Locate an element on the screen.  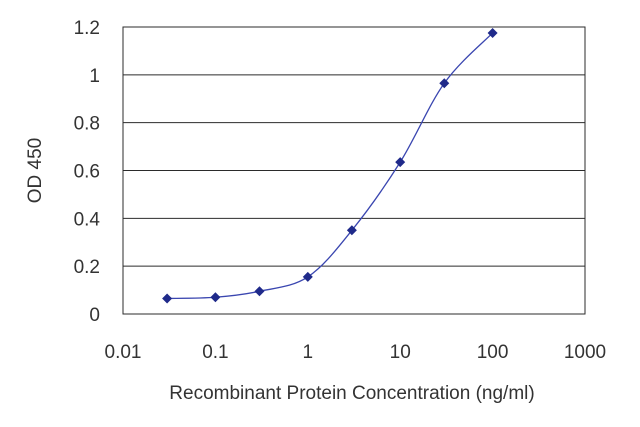
x-tick-labels: 0.01 0.1 1 10 100 1000 is located at coordinates (356, 352).